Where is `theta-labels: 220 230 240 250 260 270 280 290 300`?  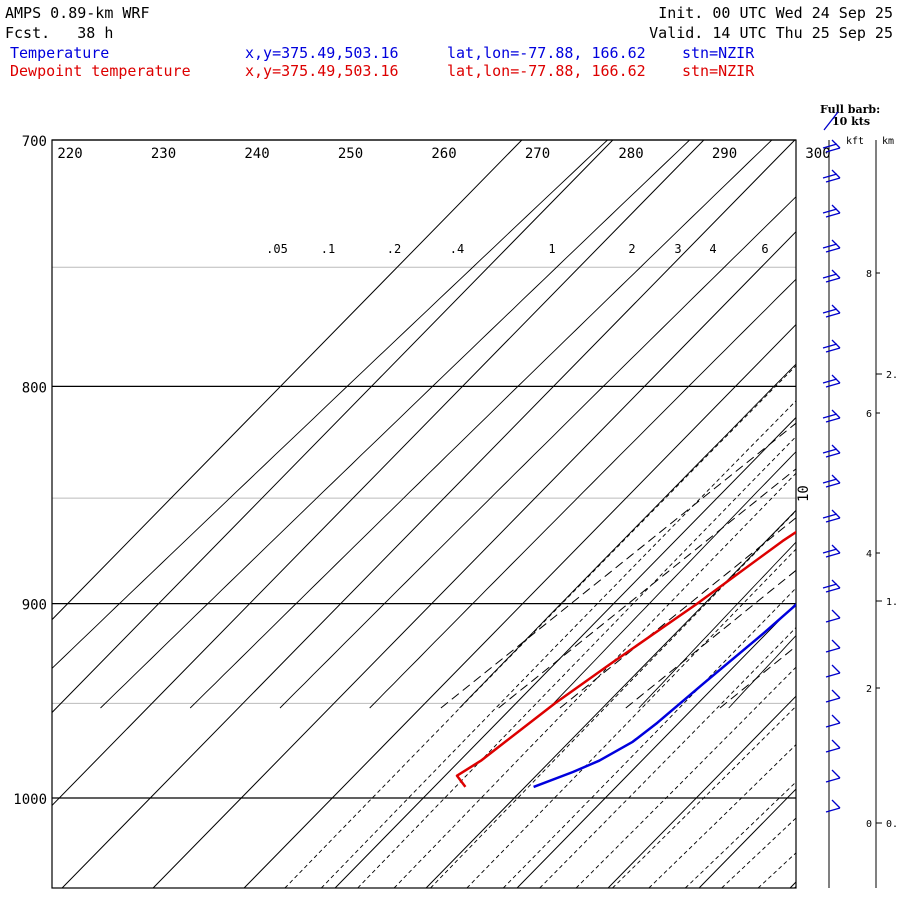
theta-labels: 220 230 240 250 260 270 280 290 300 is located at coordinates (443, 154).